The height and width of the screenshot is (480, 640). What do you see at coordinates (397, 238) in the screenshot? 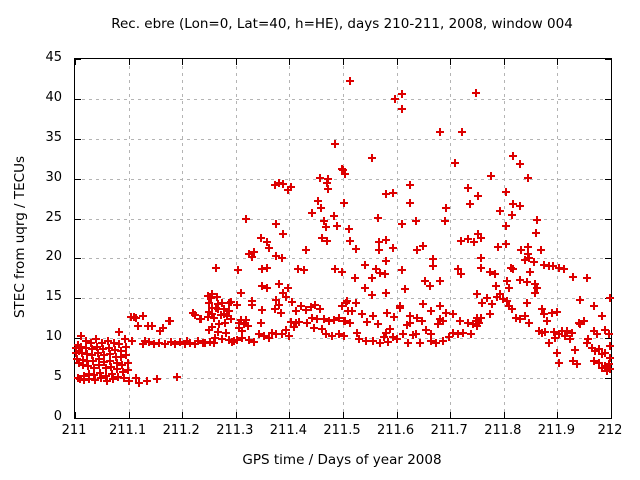
I see `gridline-x` at bounding box center [397, 238].